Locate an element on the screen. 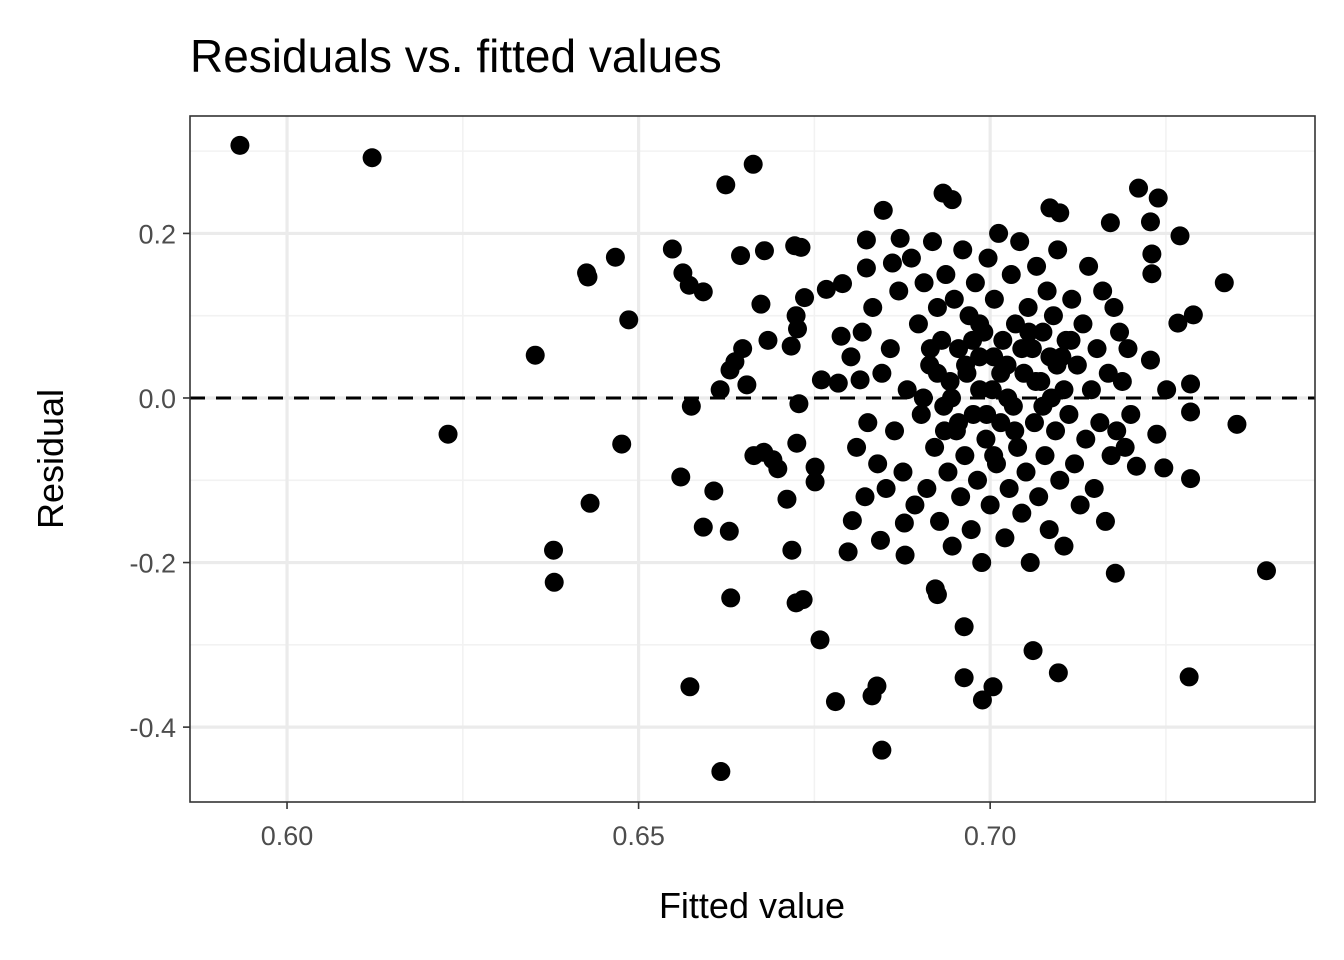  y-tick-label: -0.4 is located at coordinates (152, 728).